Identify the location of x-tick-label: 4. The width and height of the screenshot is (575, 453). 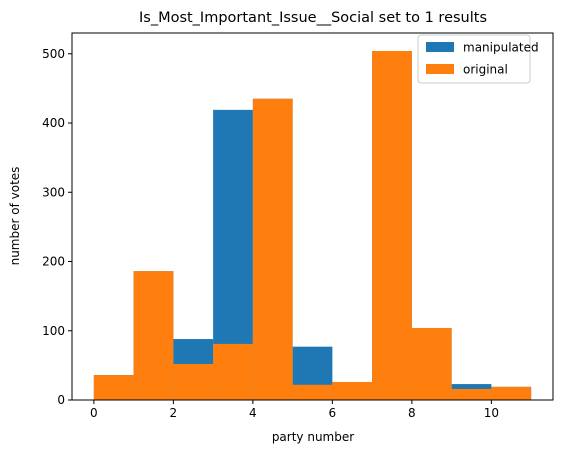
(253, 413).